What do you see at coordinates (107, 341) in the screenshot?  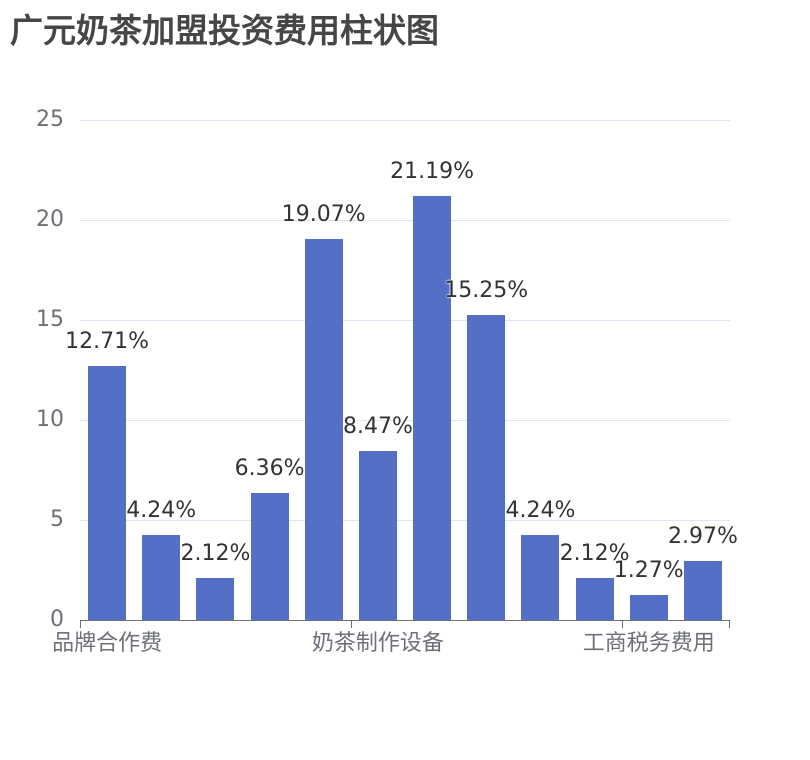 I see `bar-value-label: 12.71%` at bounding box center [107, 341].